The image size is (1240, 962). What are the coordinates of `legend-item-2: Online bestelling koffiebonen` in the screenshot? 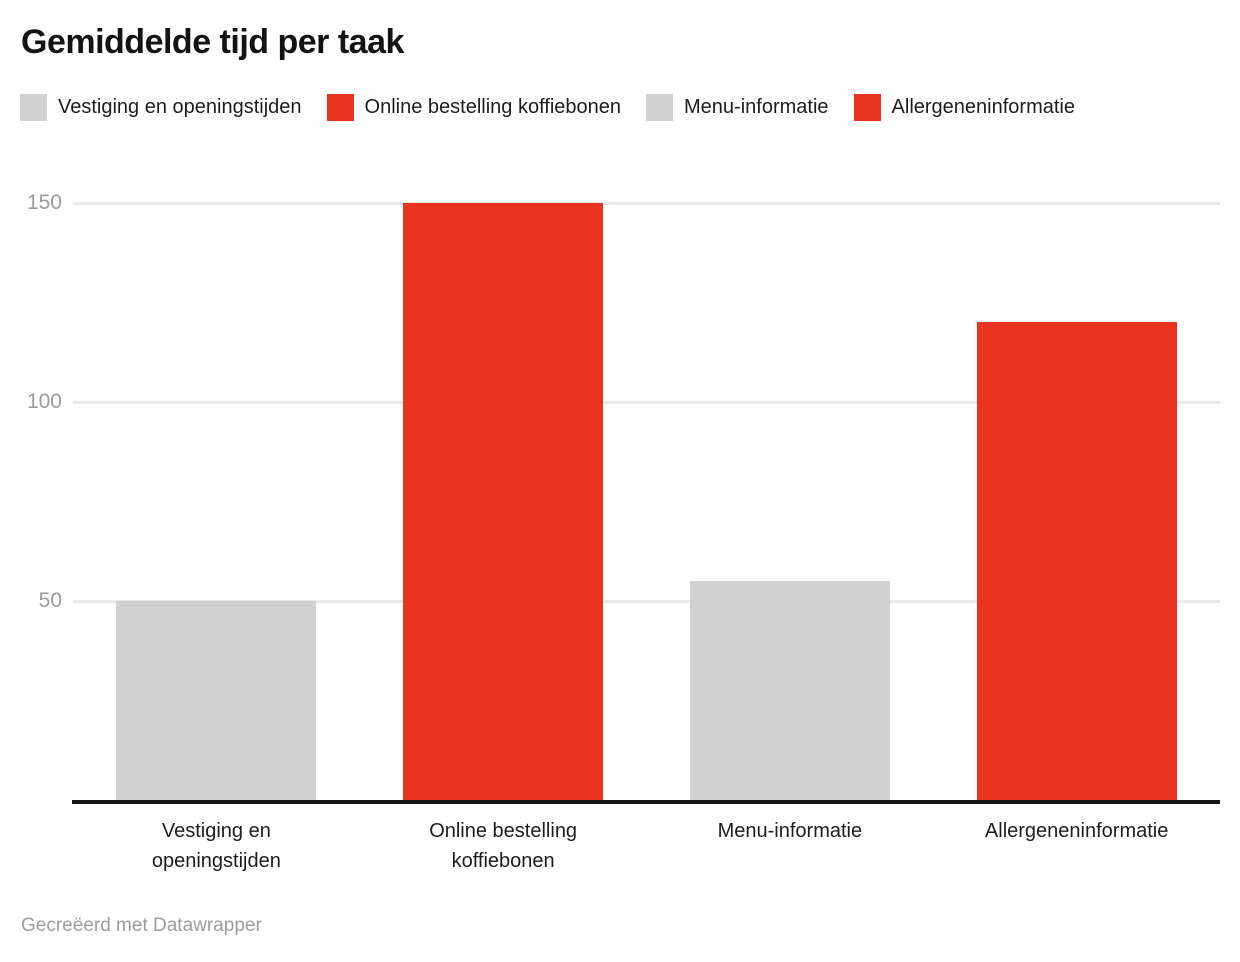 It's located at (474, 107).